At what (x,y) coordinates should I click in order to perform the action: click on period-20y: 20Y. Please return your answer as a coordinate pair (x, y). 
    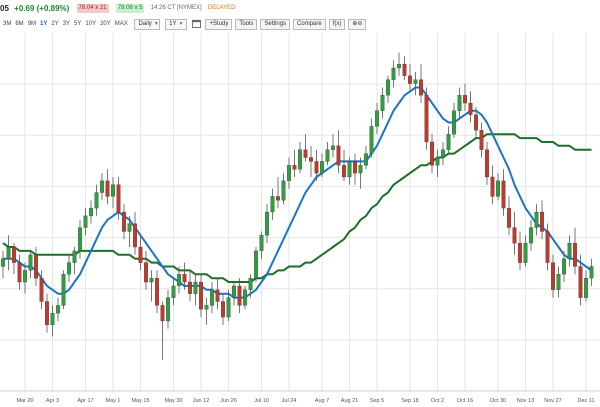
    Looking at the image, I should click on (105, 24).